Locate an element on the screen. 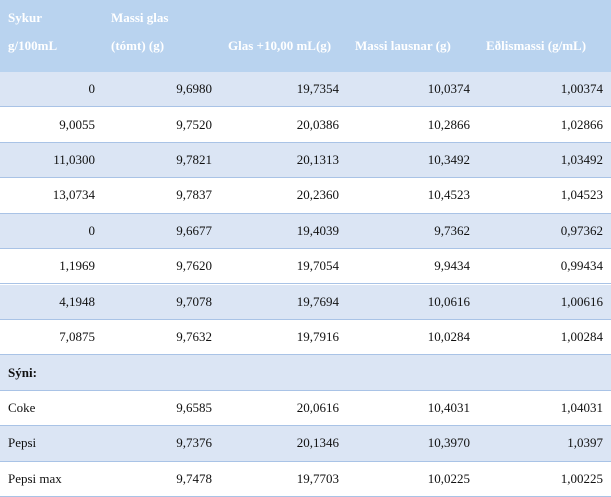 The image size is (611, 497). header-text: Massi lausnar (g) is located at coordinates (403, 45).